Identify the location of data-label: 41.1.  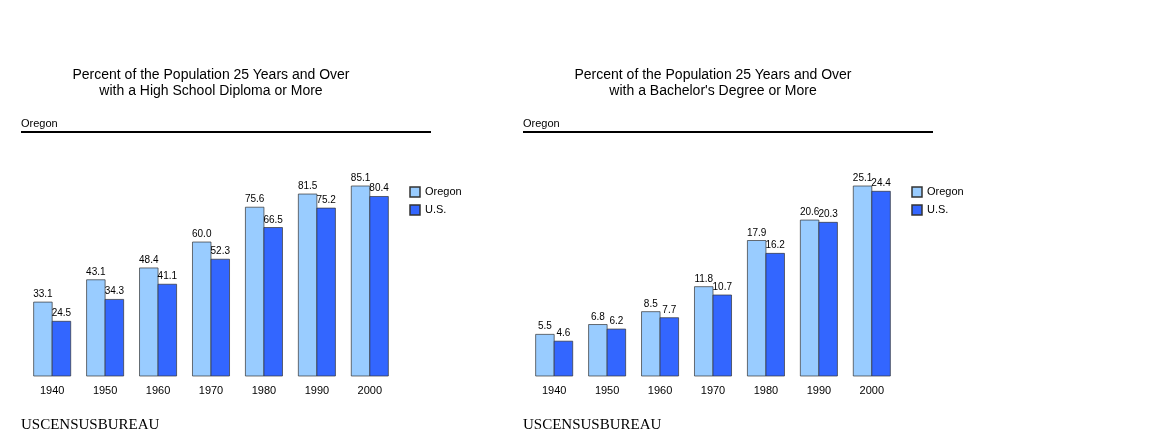
(167, 276).